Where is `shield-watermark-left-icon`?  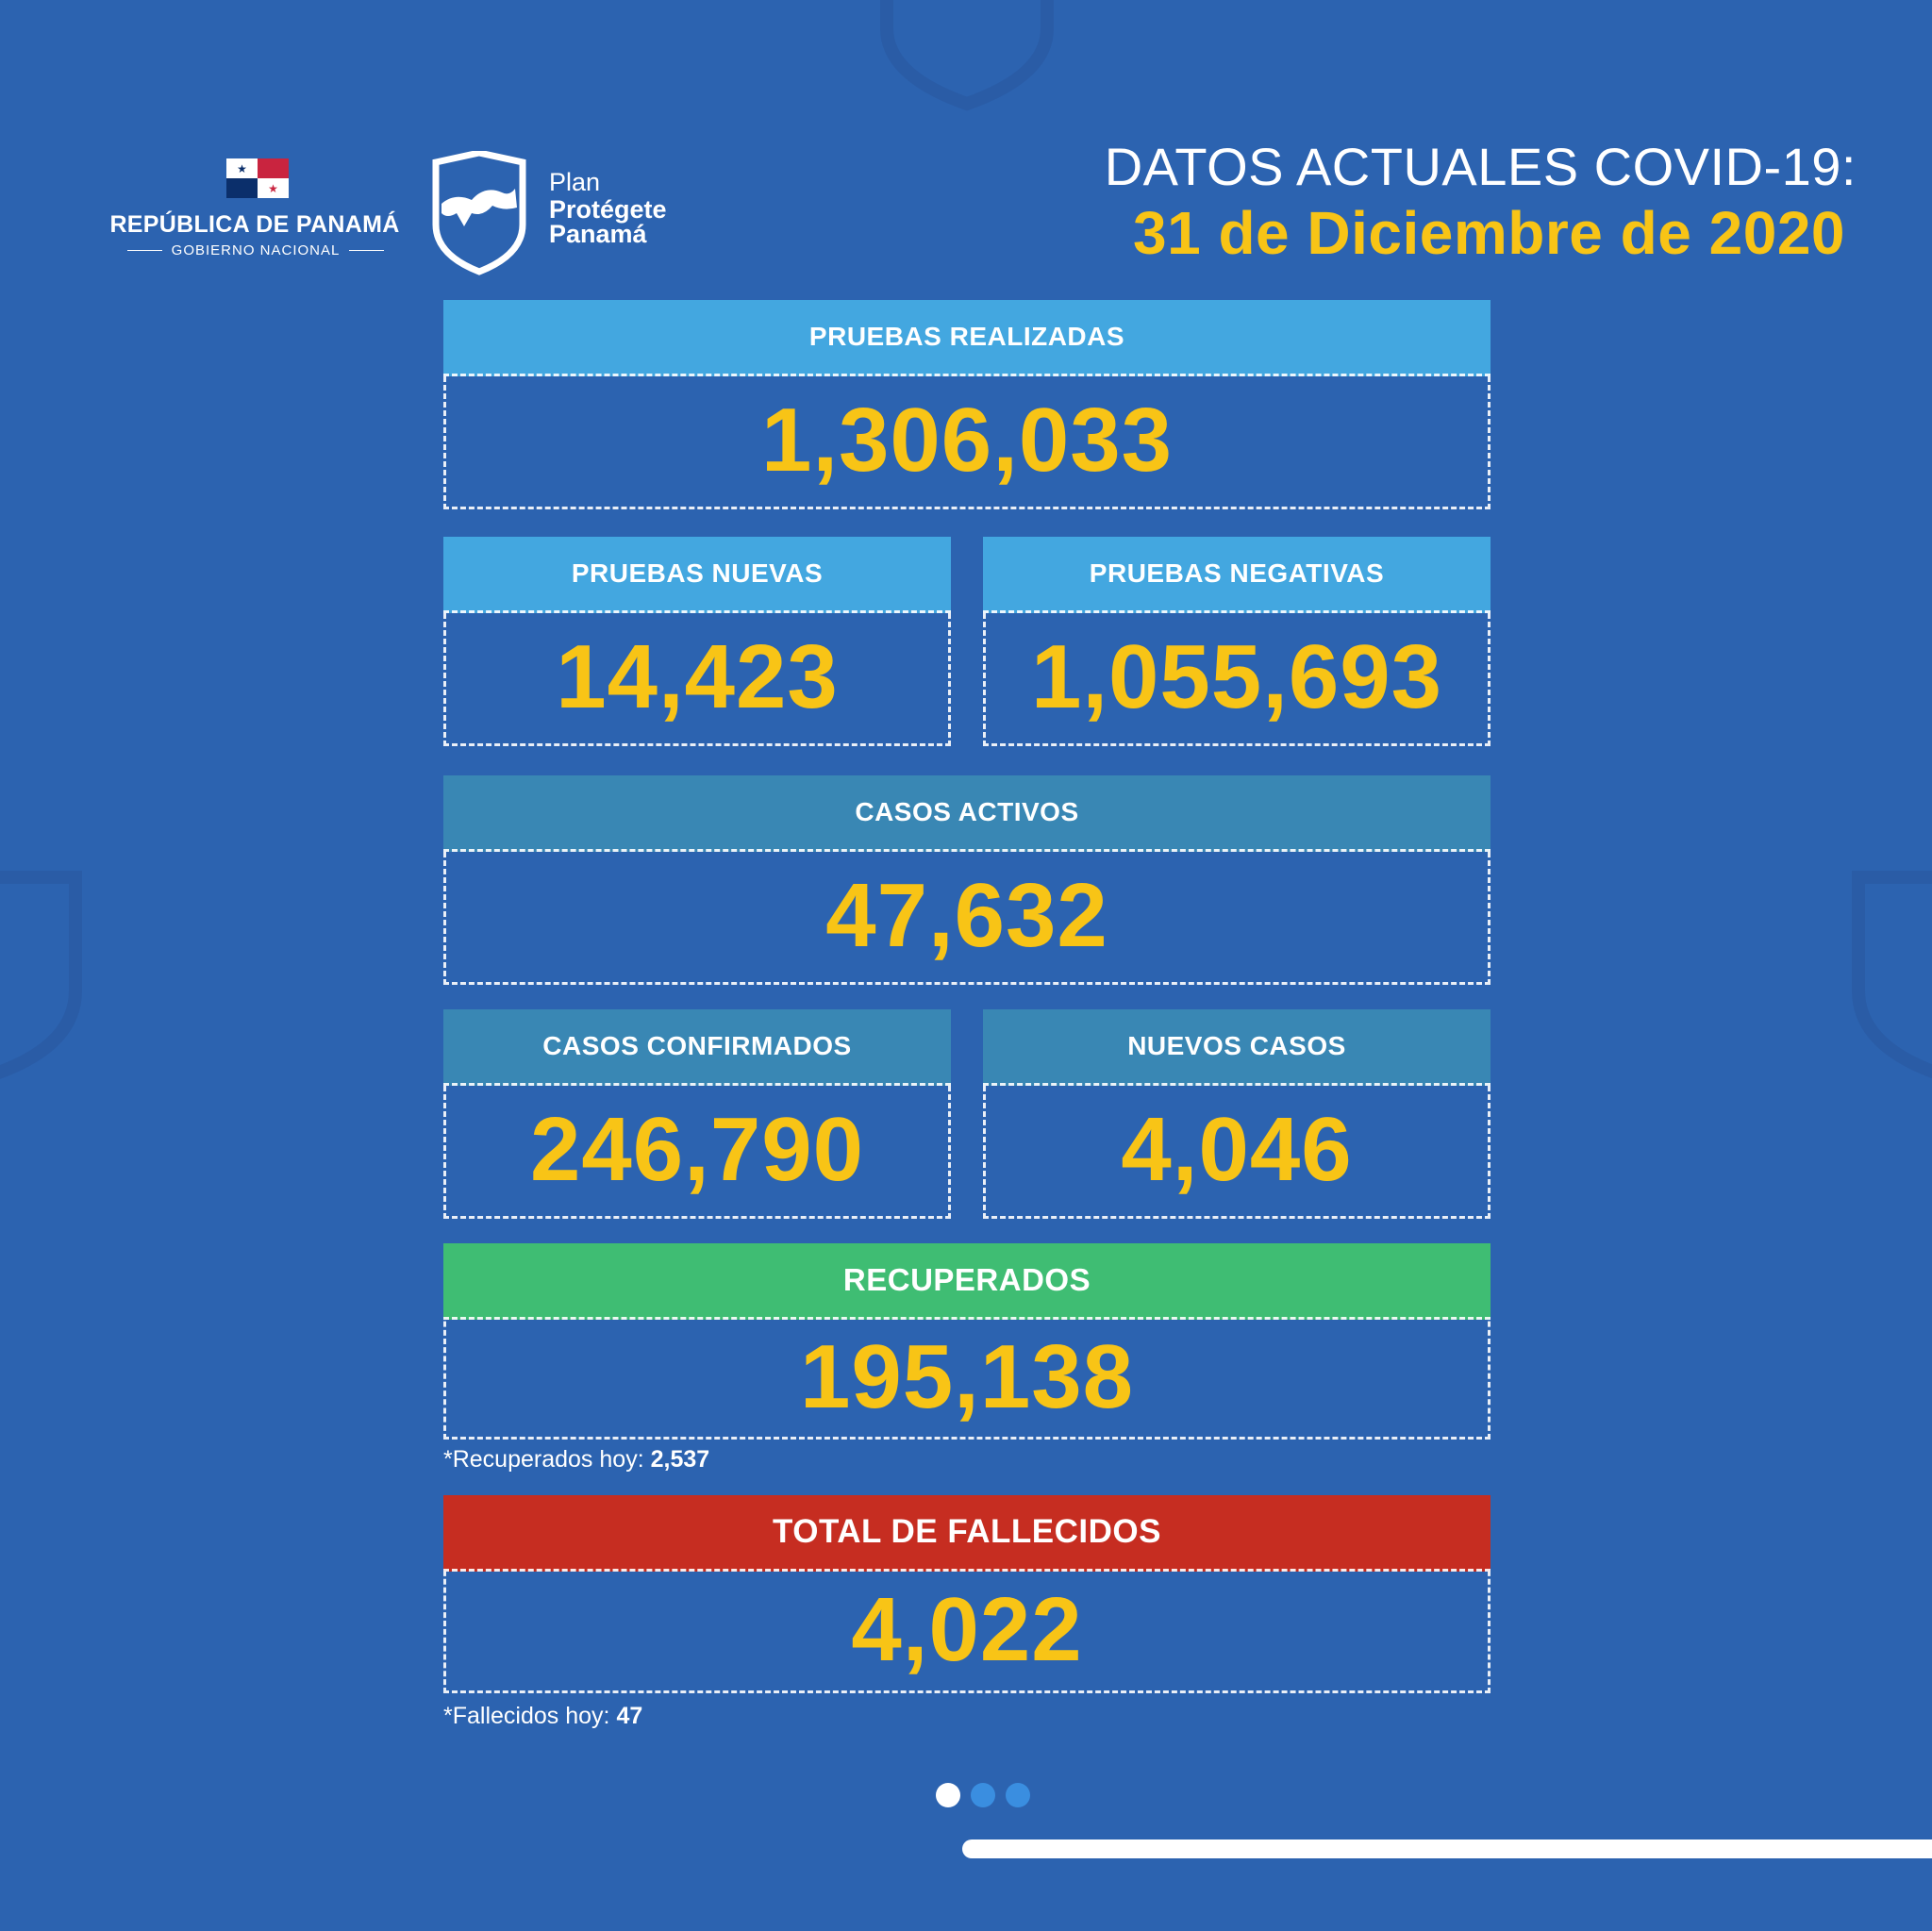
shield-watermark-left-icon is located at coordinates (41, 975).